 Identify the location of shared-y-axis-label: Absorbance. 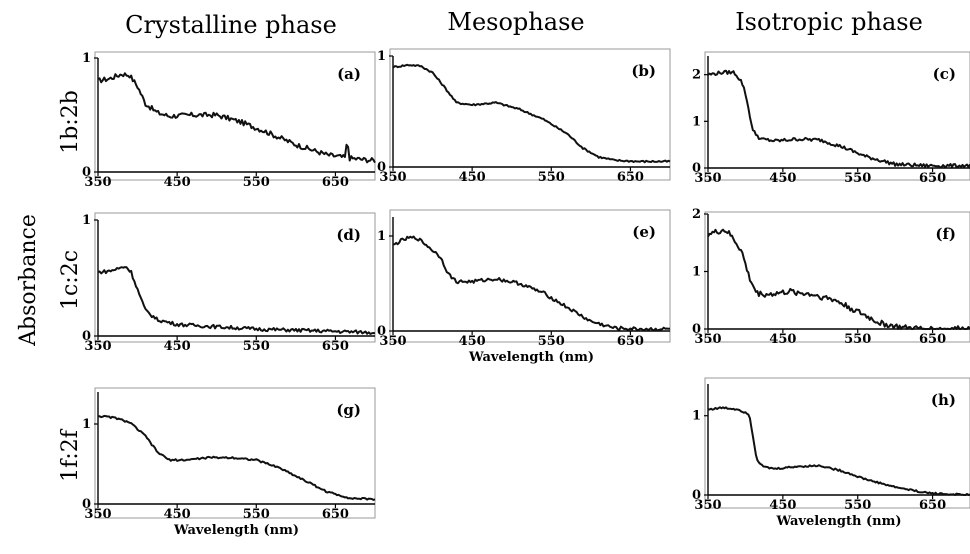
(28, 280).